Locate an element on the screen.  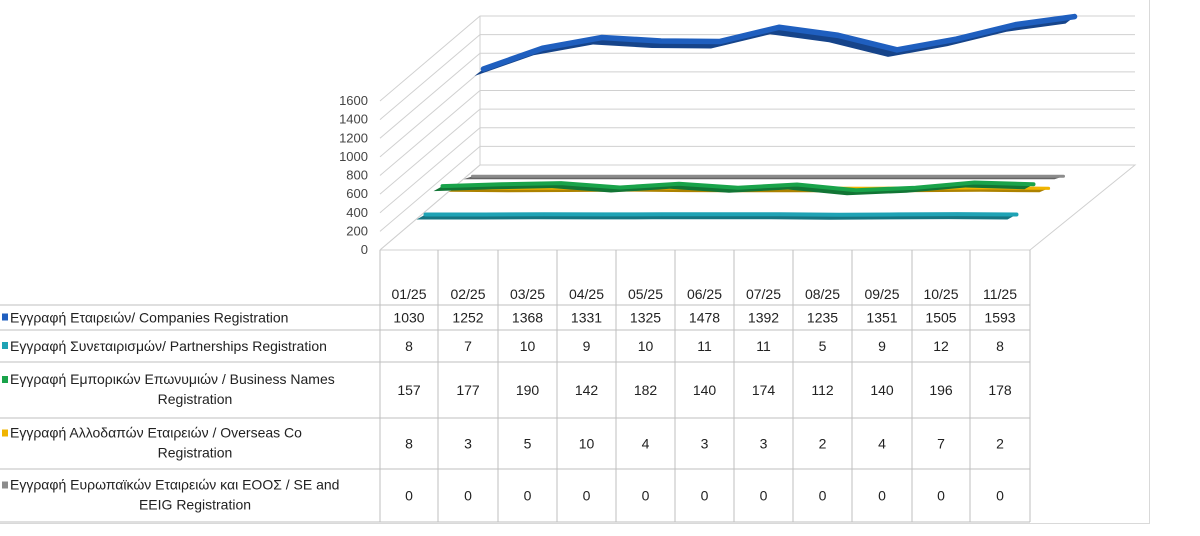
data-label: 174 is located at coordinates (764, 390).